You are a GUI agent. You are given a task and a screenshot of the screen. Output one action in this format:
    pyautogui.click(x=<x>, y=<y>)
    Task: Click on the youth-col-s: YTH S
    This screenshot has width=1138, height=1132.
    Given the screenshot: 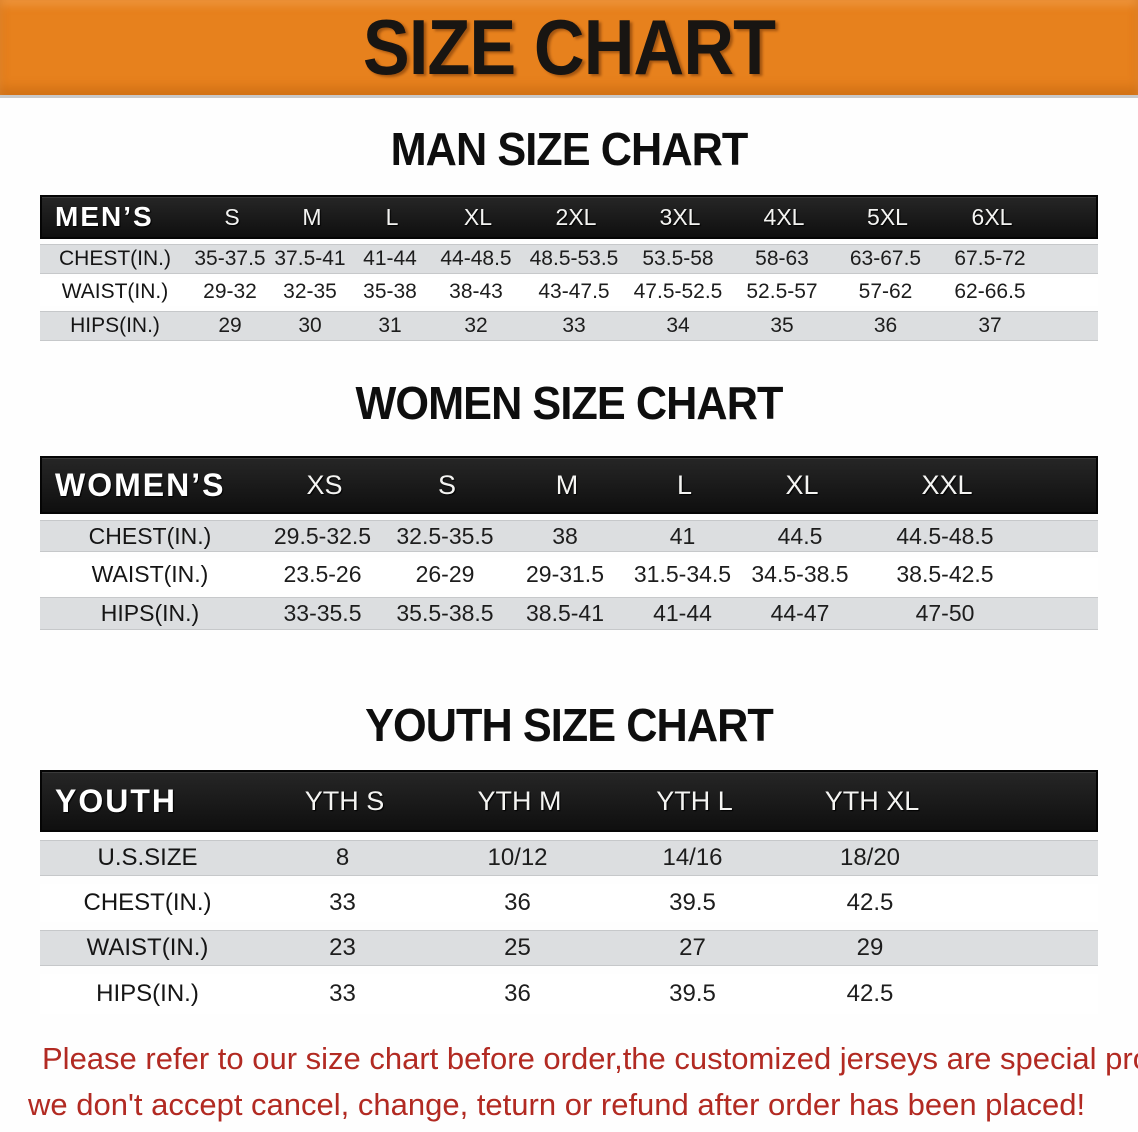 What is the action you would take?
    pyautogui.click(x=344, y=800)
    